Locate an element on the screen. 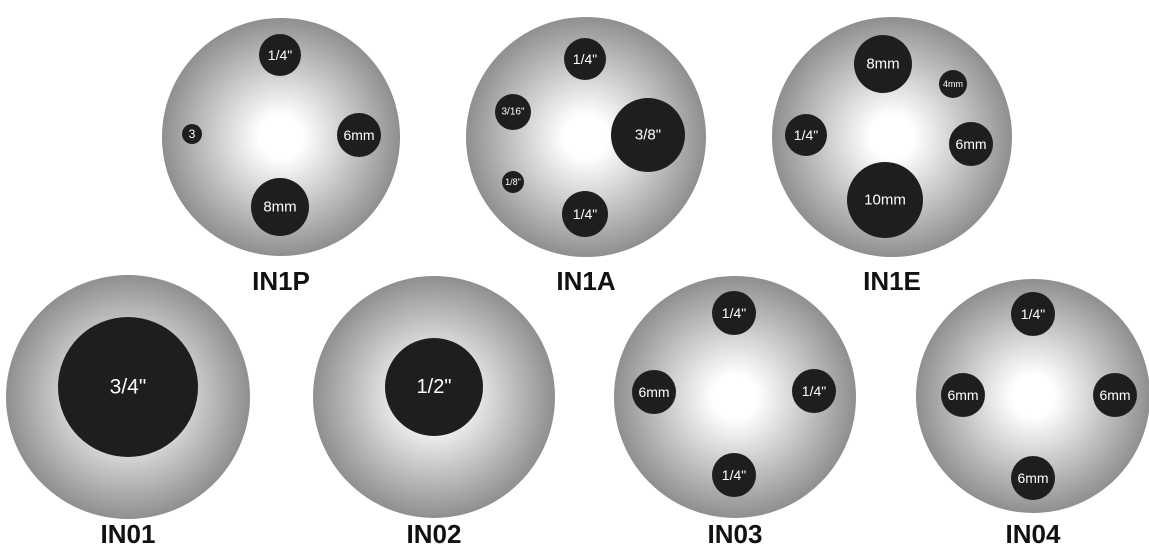 This screenshot has height=545, width=1149. plate-caption: IN01 is located at coordinates (128, 532).